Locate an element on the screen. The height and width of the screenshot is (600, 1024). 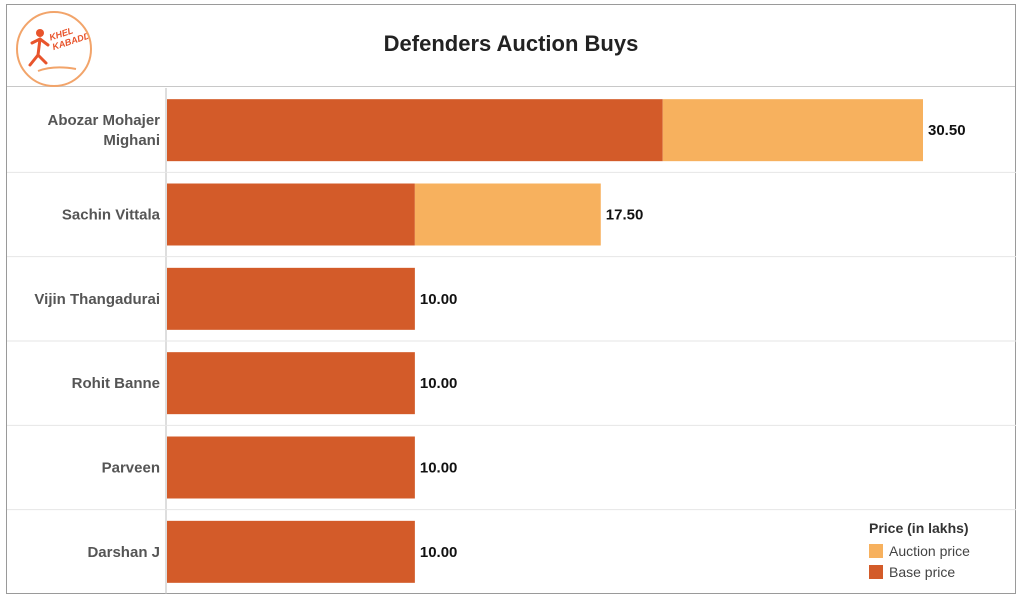
category-label: Mighani is located at coordinates (131, 140).